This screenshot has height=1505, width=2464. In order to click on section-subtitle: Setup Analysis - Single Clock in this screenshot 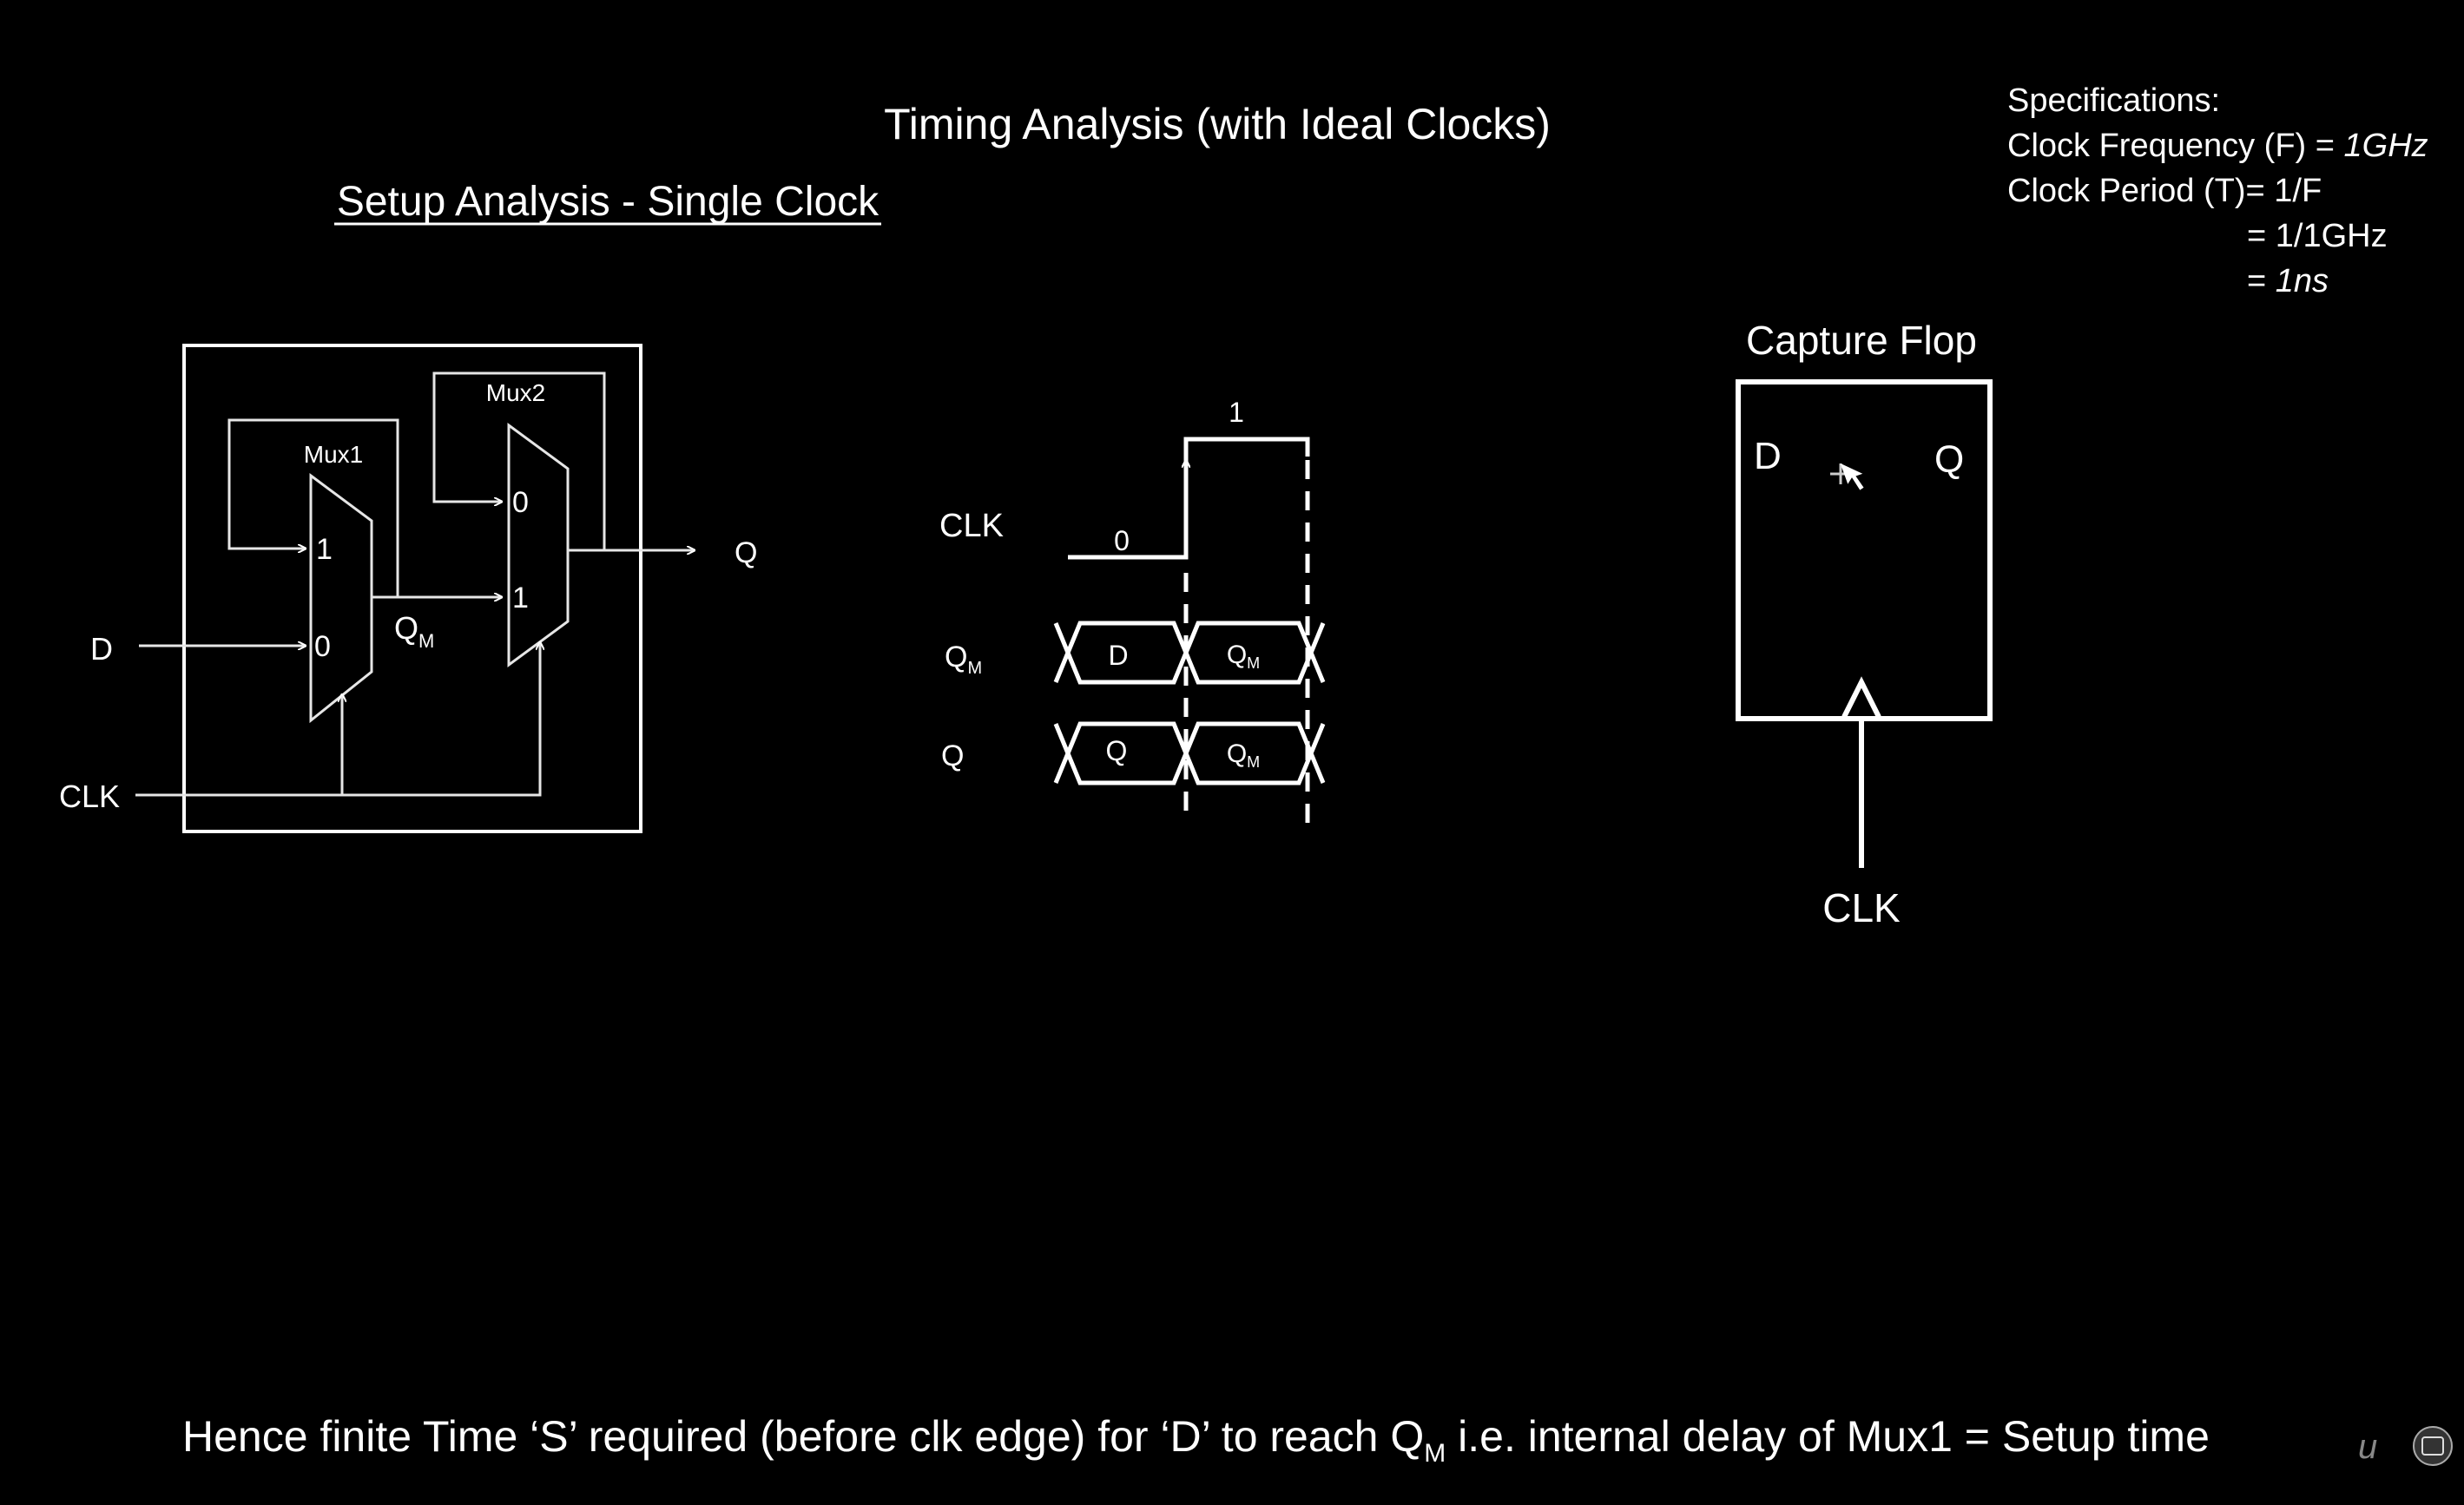, I will do `click(608, 202)`.